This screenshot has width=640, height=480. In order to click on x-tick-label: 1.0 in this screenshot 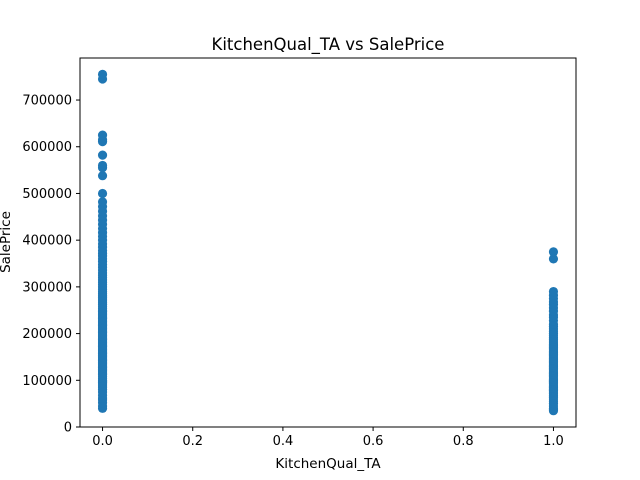, I will do `click(553, 441)`.